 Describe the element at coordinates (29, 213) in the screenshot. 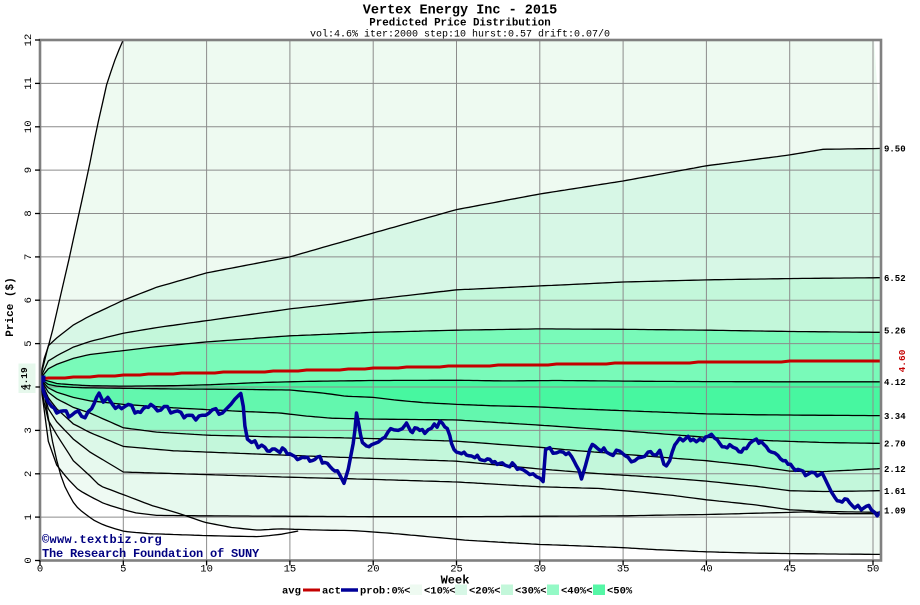

I see `svg-text: 8` at that location.